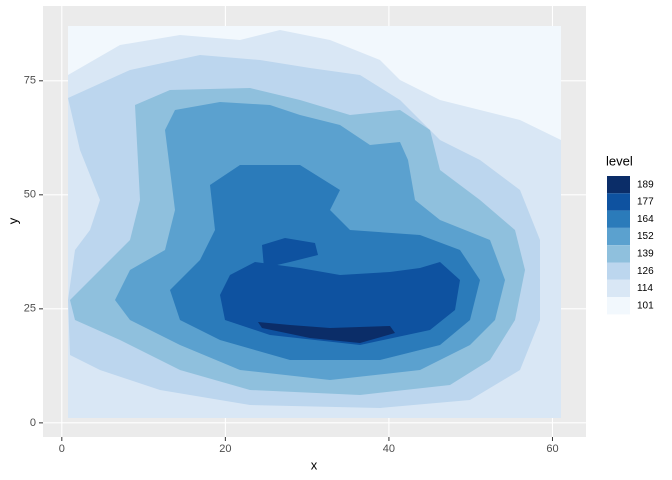 This screenshot has width=672, height=480. What do you see at coordinates (225, 449) in the screenshot?
I see `x-tick-label: 20` at bounding box center [225, 449].